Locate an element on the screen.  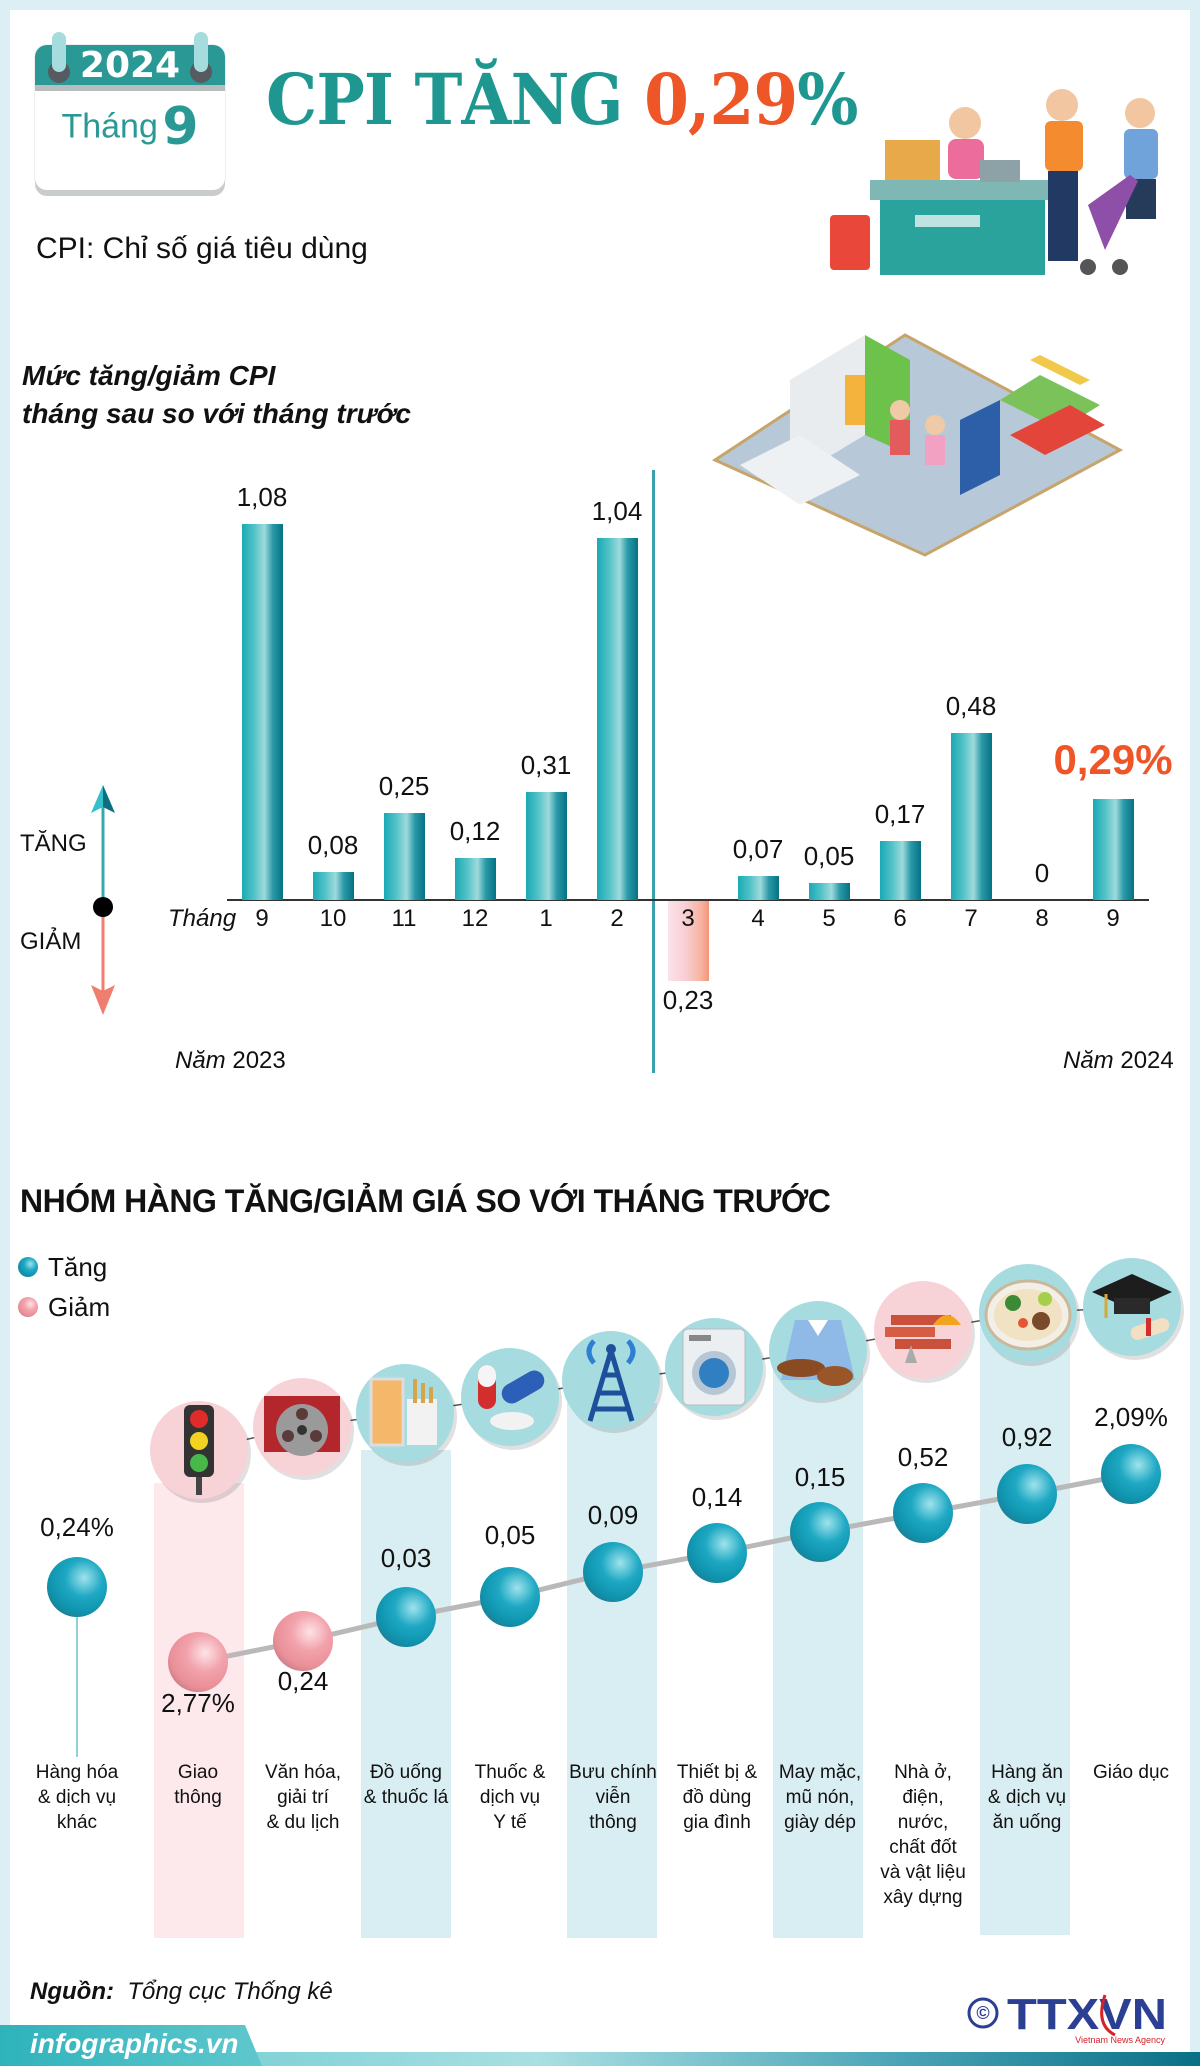
label-line: nước, is located at coordinates (923, 1822).